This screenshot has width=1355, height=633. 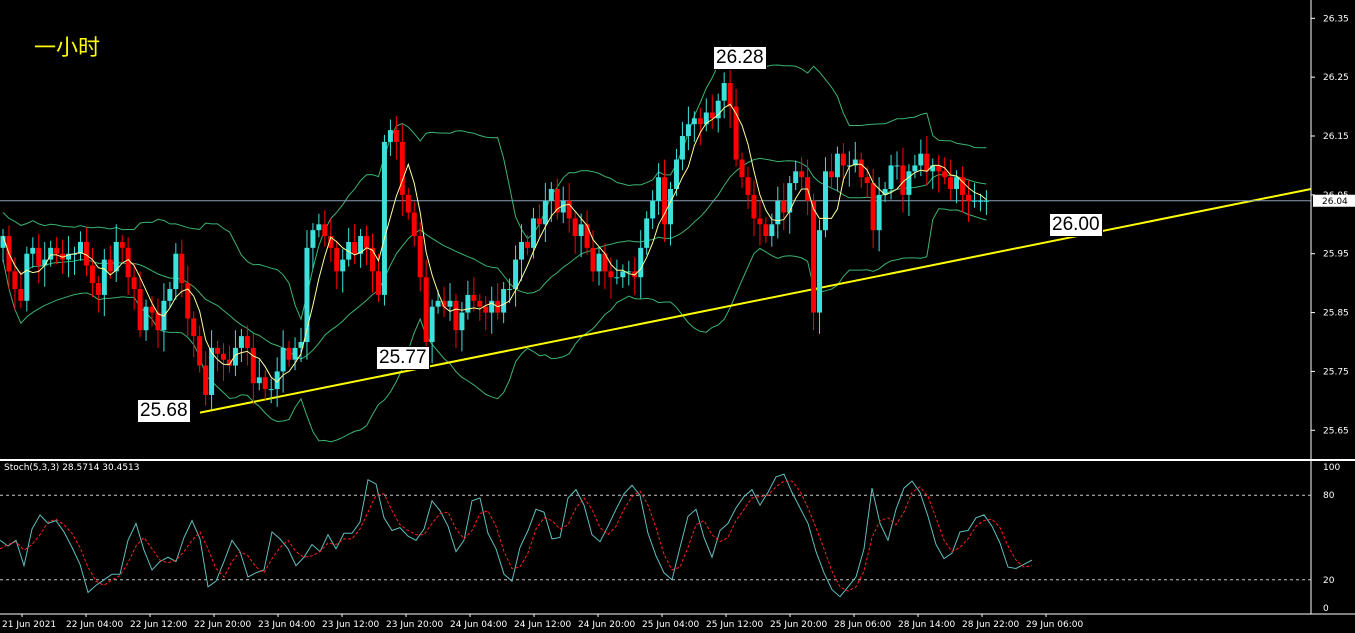 I want to click on price-tick-label: 25.75, so click(x=1336, y=372).